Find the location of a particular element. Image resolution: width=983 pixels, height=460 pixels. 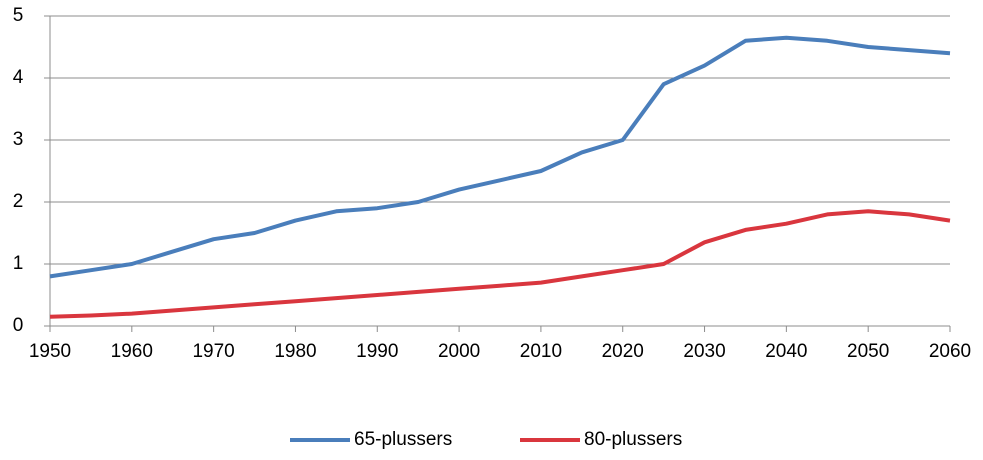

x-tick-label: 2000 is located at coordinates (459, 351).